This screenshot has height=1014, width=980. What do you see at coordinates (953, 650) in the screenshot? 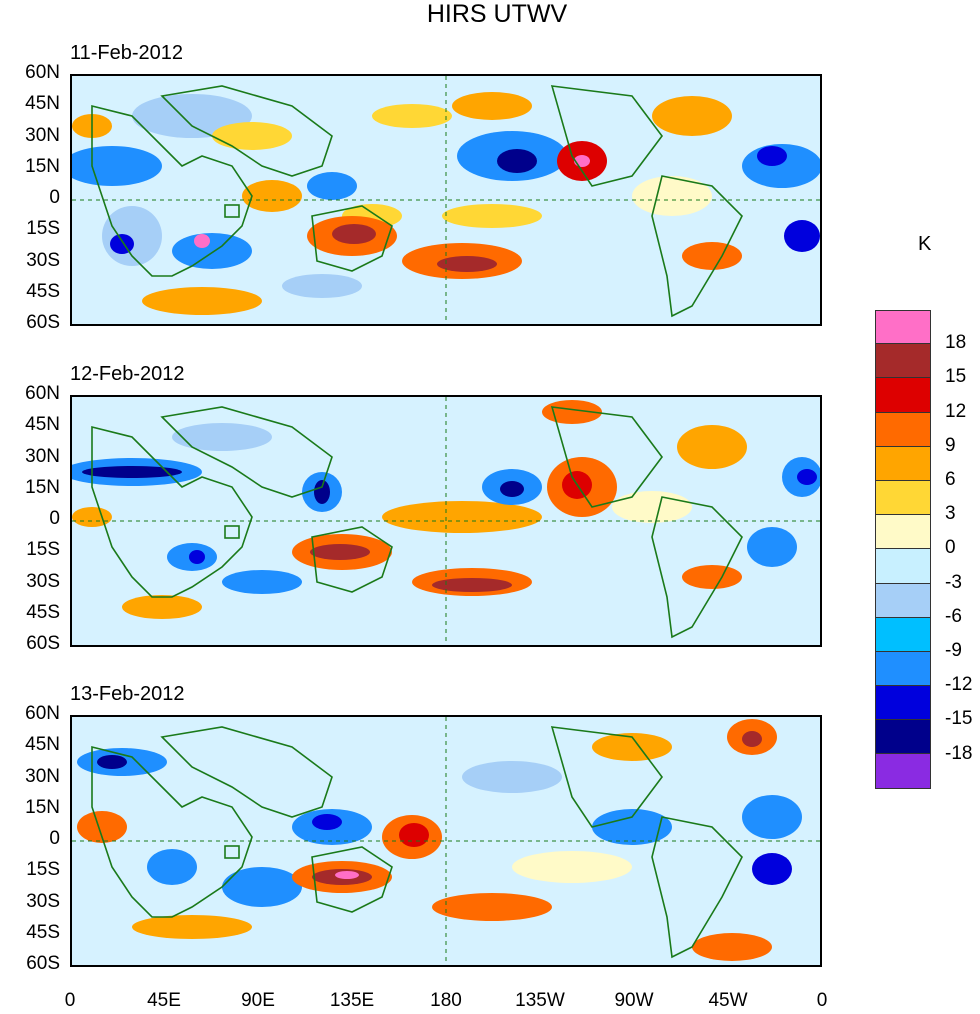
I see `legend-label: -9` at bounding box center [953, 650].